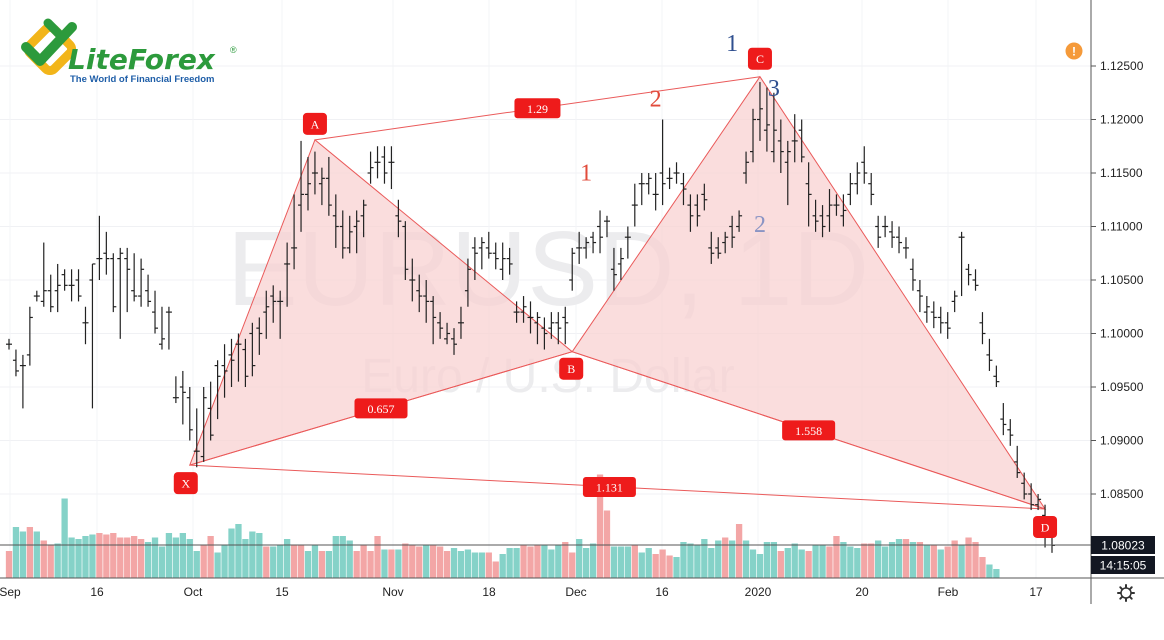 The image size is (1164, 640). What do you see at coordinates (680, 134) in the screenshot?
I see `wave-labels: 1 2 1 3 2` at bounding box center [680, 134].